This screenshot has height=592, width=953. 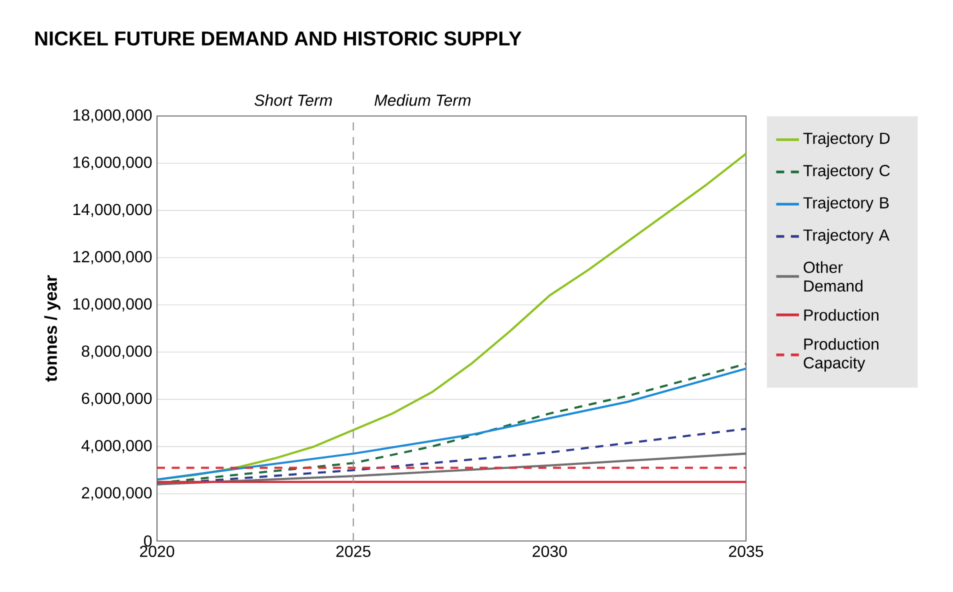 I want to click on y-tick-label: 10,000,000, so click(x=112, y=305).